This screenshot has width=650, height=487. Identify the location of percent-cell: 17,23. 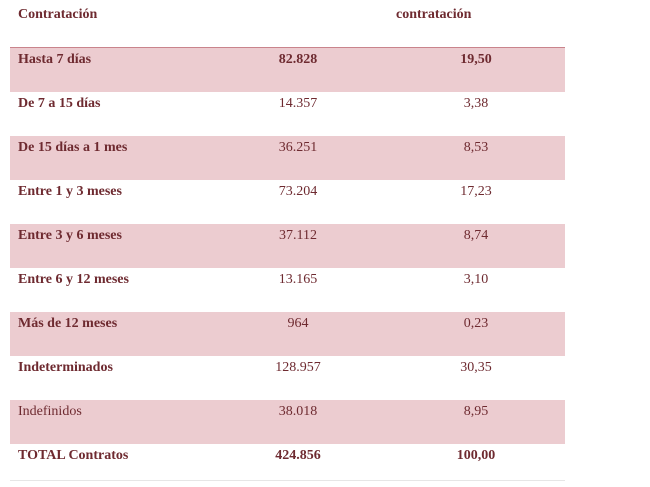
(476, 191).